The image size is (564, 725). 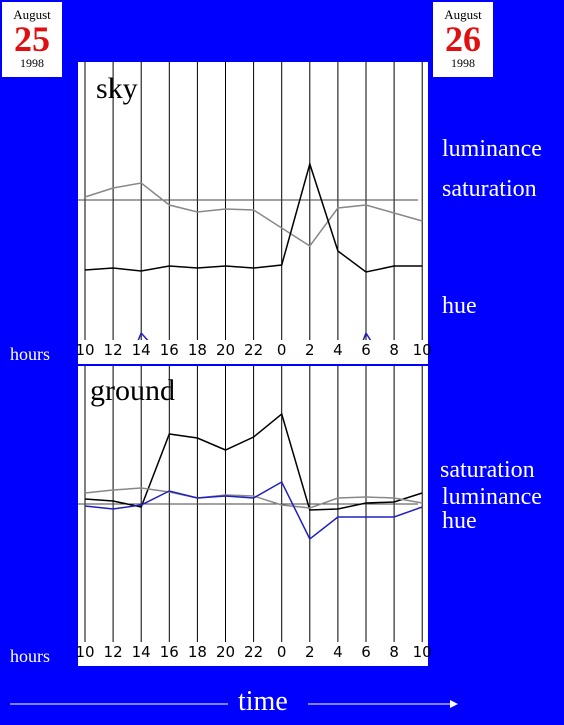 What do you see at coordinates (253, 510) in the screenshot?
I see `series-line-hue` at bounding box center [253, 510].